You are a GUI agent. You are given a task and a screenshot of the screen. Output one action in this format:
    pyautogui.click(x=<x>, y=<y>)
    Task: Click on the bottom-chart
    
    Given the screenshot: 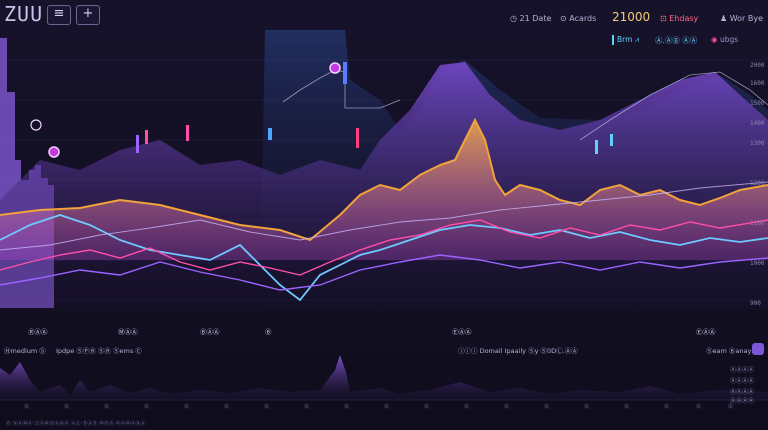 What is the action you would take?
    pyautogui.click(x=384, y=377)
    